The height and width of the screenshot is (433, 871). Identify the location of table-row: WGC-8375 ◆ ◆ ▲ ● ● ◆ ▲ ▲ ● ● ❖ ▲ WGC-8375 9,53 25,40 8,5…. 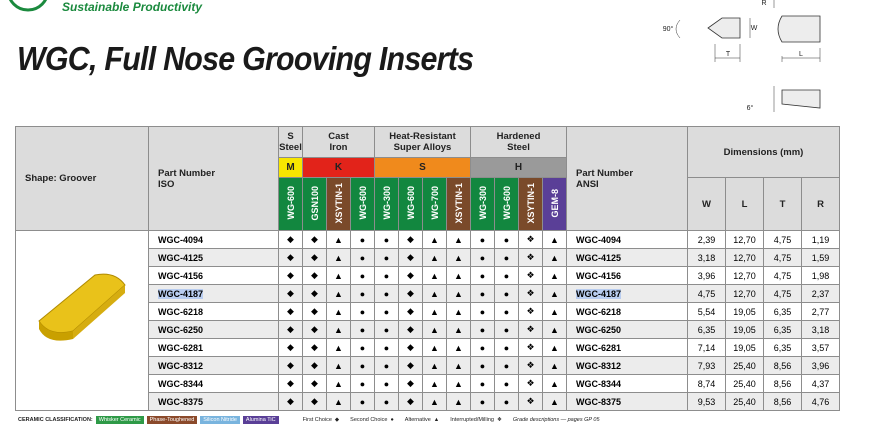
(428, 401).